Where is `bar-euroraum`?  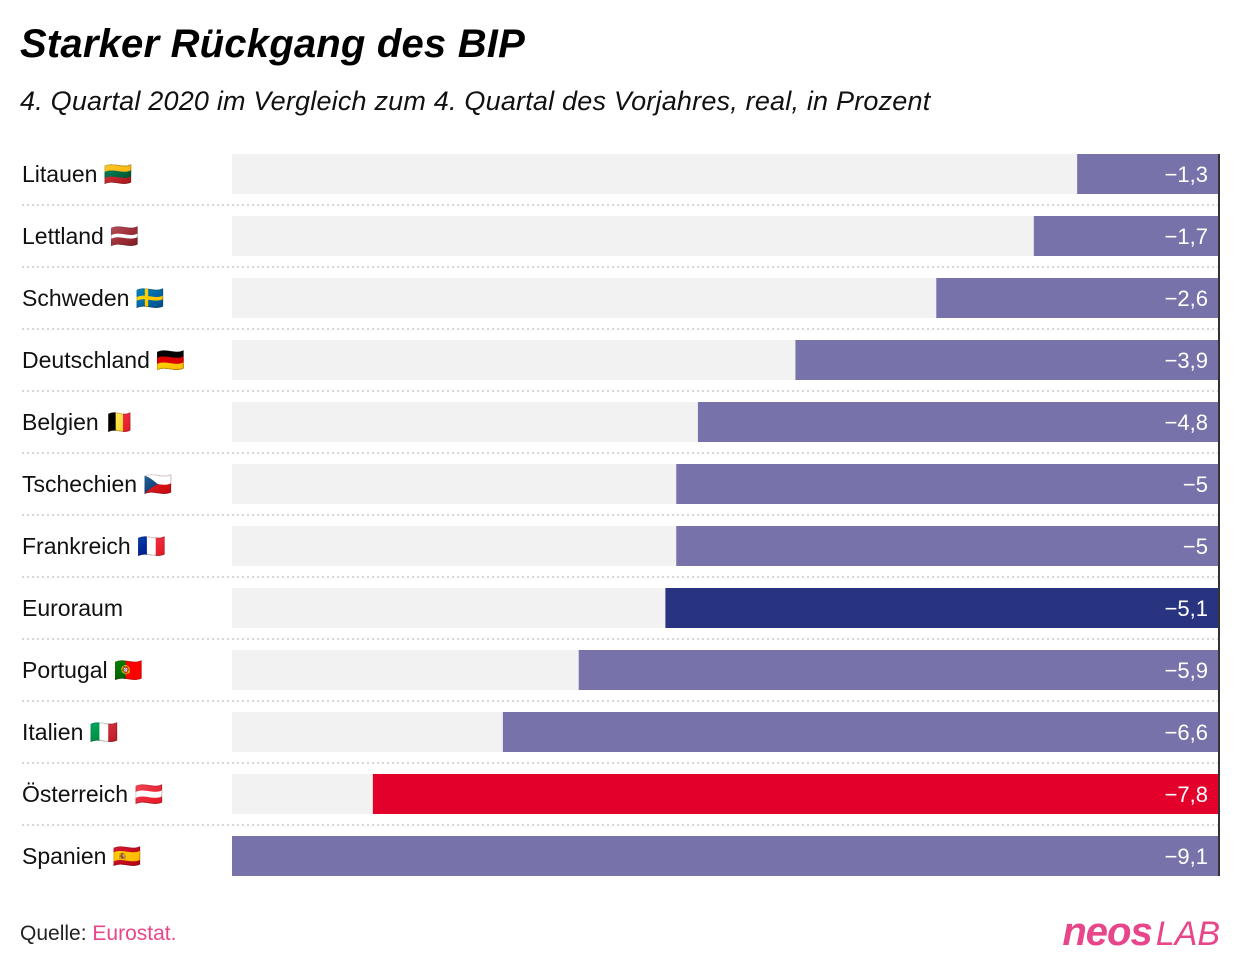 bar-euroraum is located at coordinates (941, 608).